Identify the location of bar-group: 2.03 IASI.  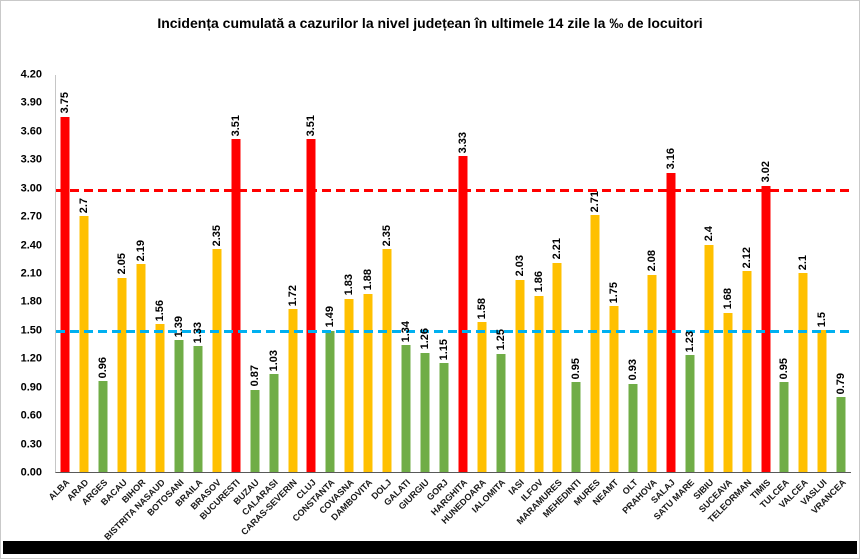
(518, 286).